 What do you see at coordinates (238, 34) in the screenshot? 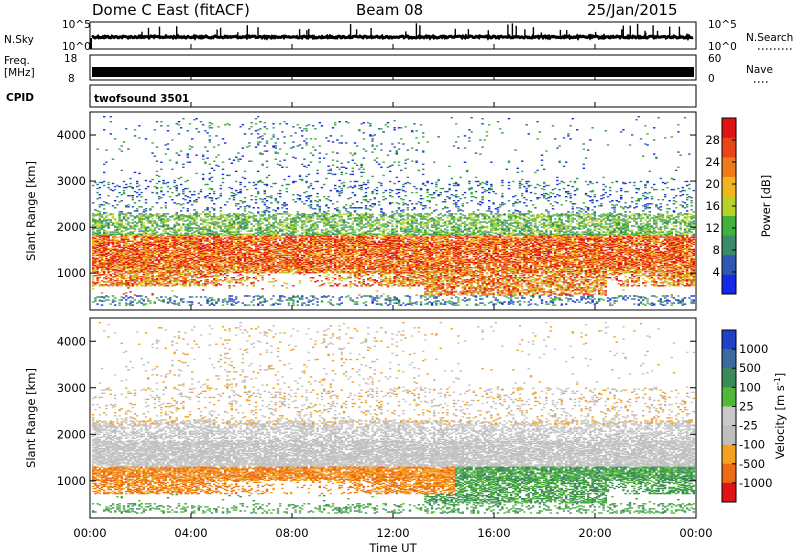
I see `nsky-spike` at bounding box center [238, 34].